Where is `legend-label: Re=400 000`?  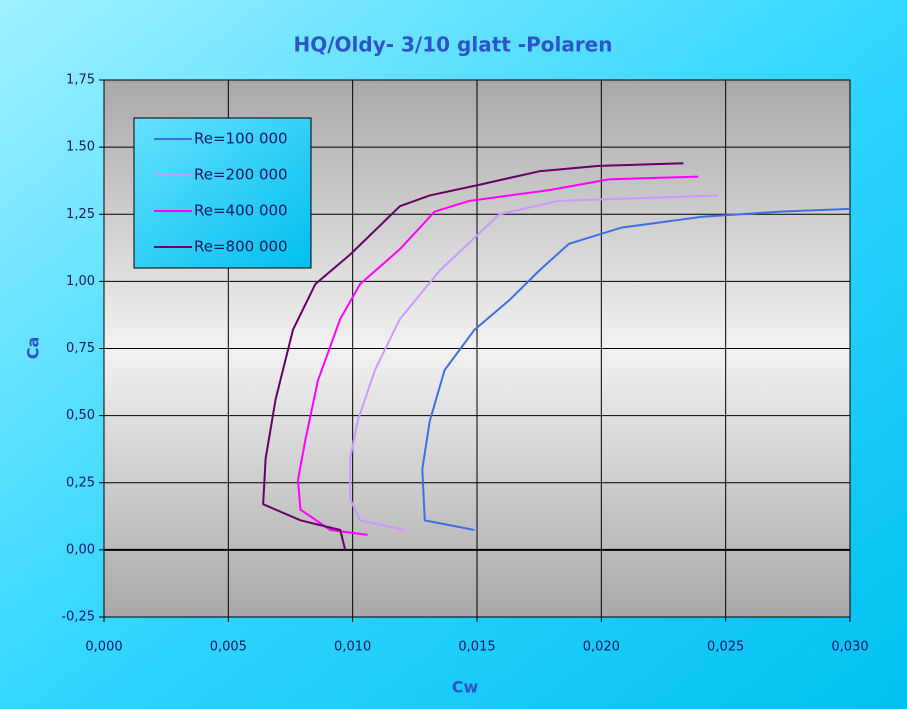
legend-label: Re=400 000 is located at coordinates (241, 211).